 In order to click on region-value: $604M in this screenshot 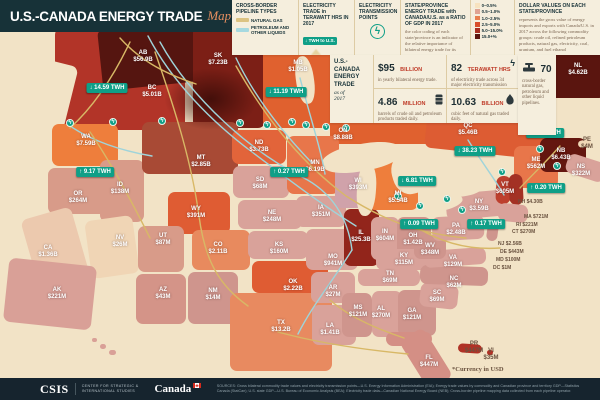, I will do `click(385, 239)`.